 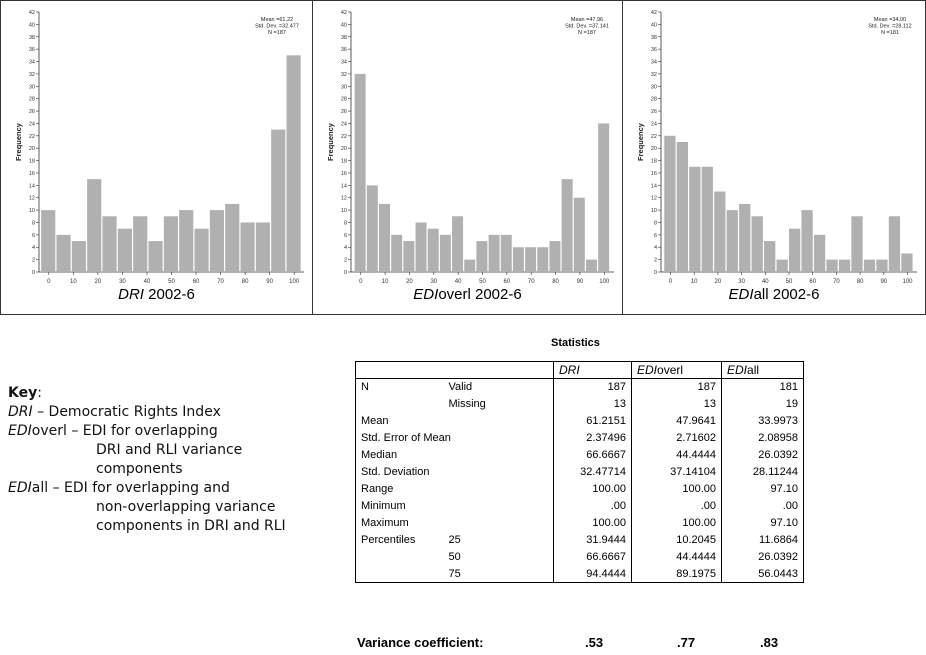 I want to click on table-cell: 100.00, so click(x=676, y=489).